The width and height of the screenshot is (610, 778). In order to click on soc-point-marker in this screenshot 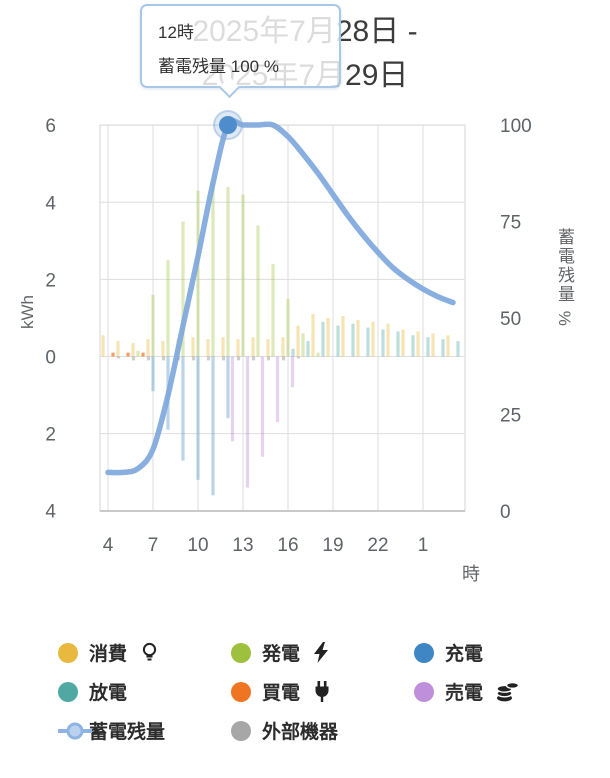, I will do `click(228, 125)`.